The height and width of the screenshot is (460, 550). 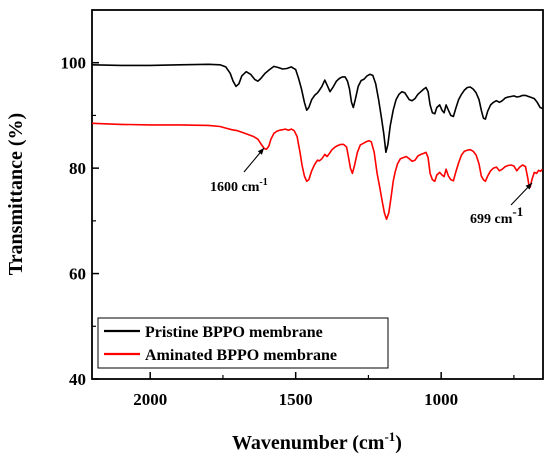 I want to click on y-axis: 40 60 80 100, so click(x=80, y=221).